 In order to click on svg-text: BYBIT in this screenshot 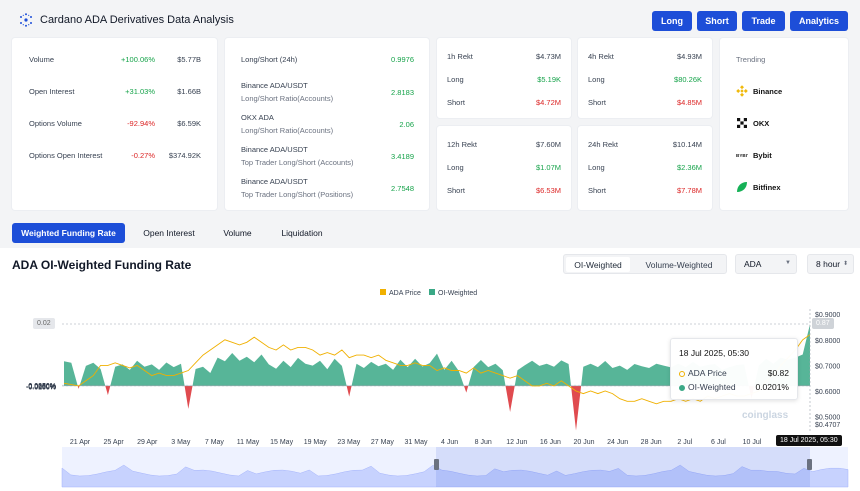, I will do `click(742, 155)`.